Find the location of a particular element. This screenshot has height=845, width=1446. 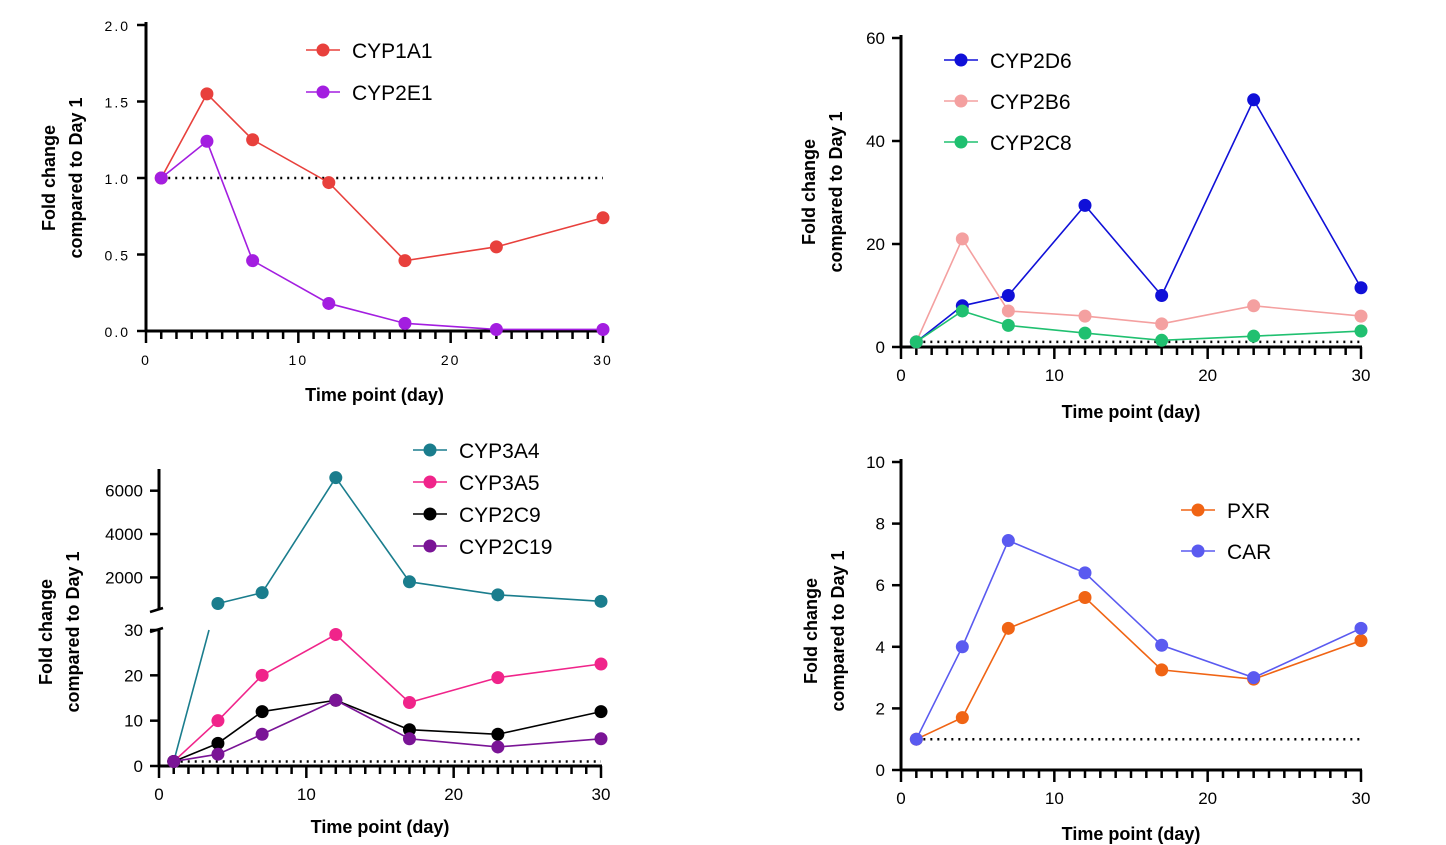

y-tick-label: 1.5 is located at coordinates (117, 103).